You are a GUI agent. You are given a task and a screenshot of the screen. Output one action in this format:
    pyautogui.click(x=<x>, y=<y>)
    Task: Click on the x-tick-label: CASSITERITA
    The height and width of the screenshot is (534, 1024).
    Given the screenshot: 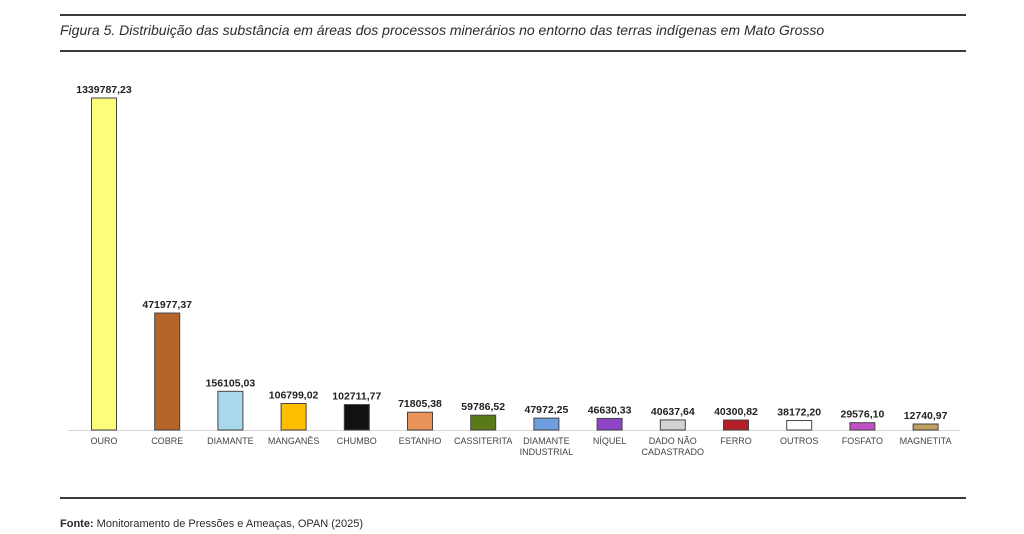 What is the action you would take?
    pyautogui.click(x=483, y=441)
    